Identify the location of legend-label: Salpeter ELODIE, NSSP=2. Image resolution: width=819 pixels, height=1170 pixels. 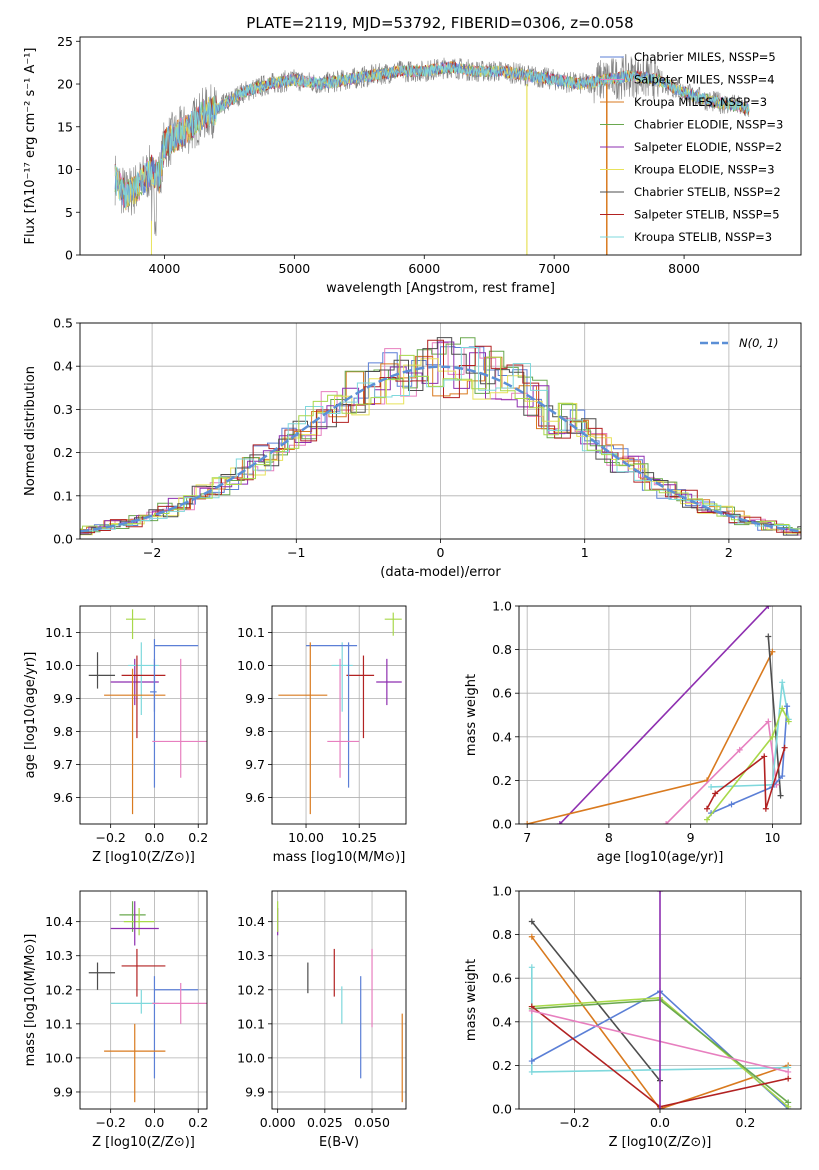
(708, 147).